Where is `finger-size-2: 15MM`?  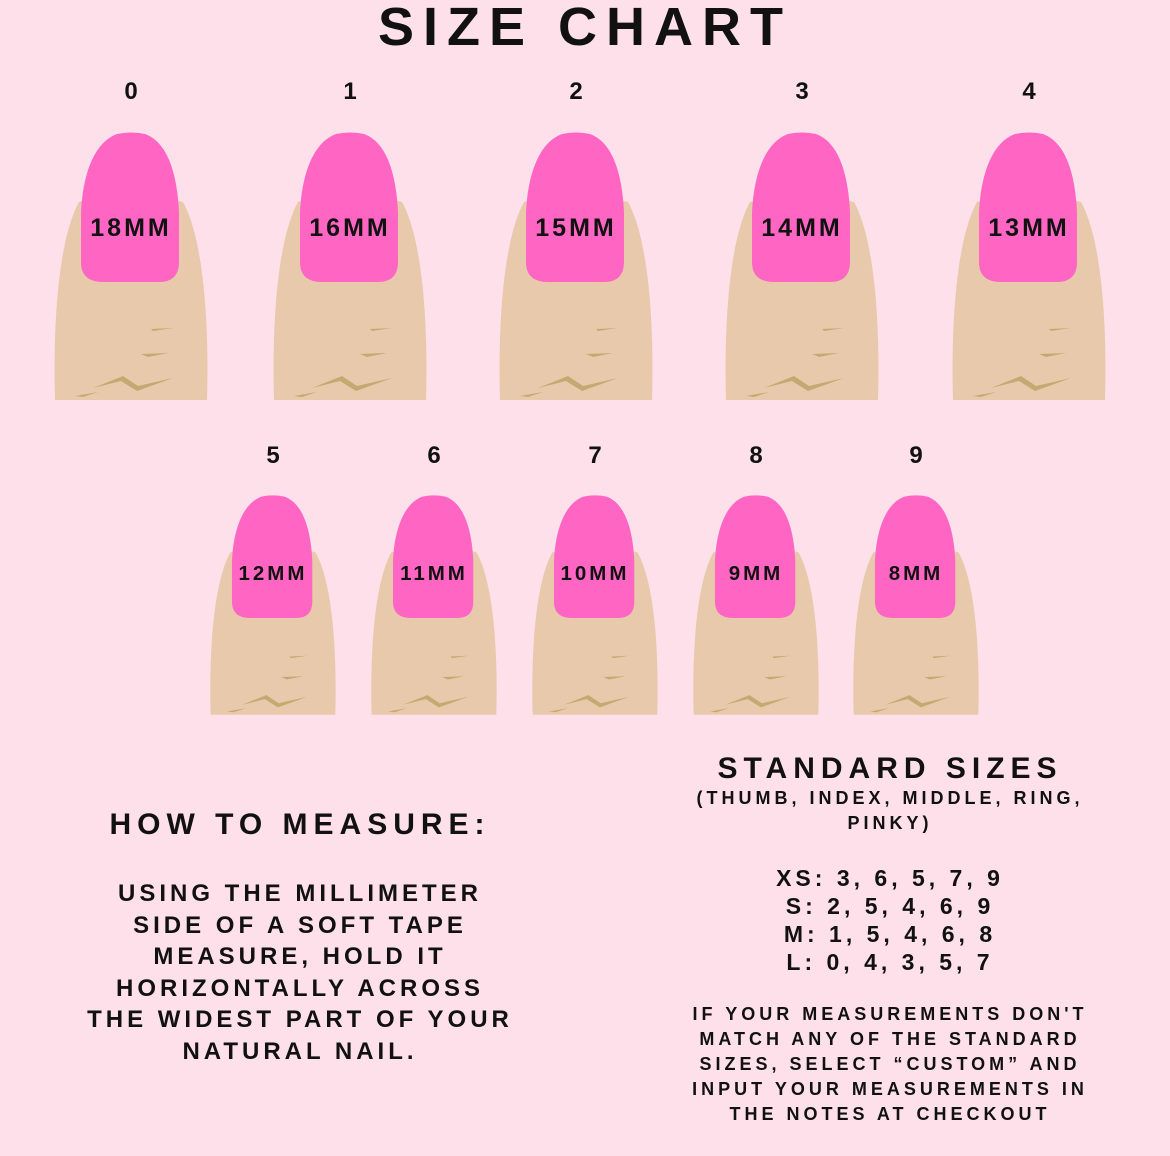 finger-size-2: 15MM is located at coordinates (576, 268).